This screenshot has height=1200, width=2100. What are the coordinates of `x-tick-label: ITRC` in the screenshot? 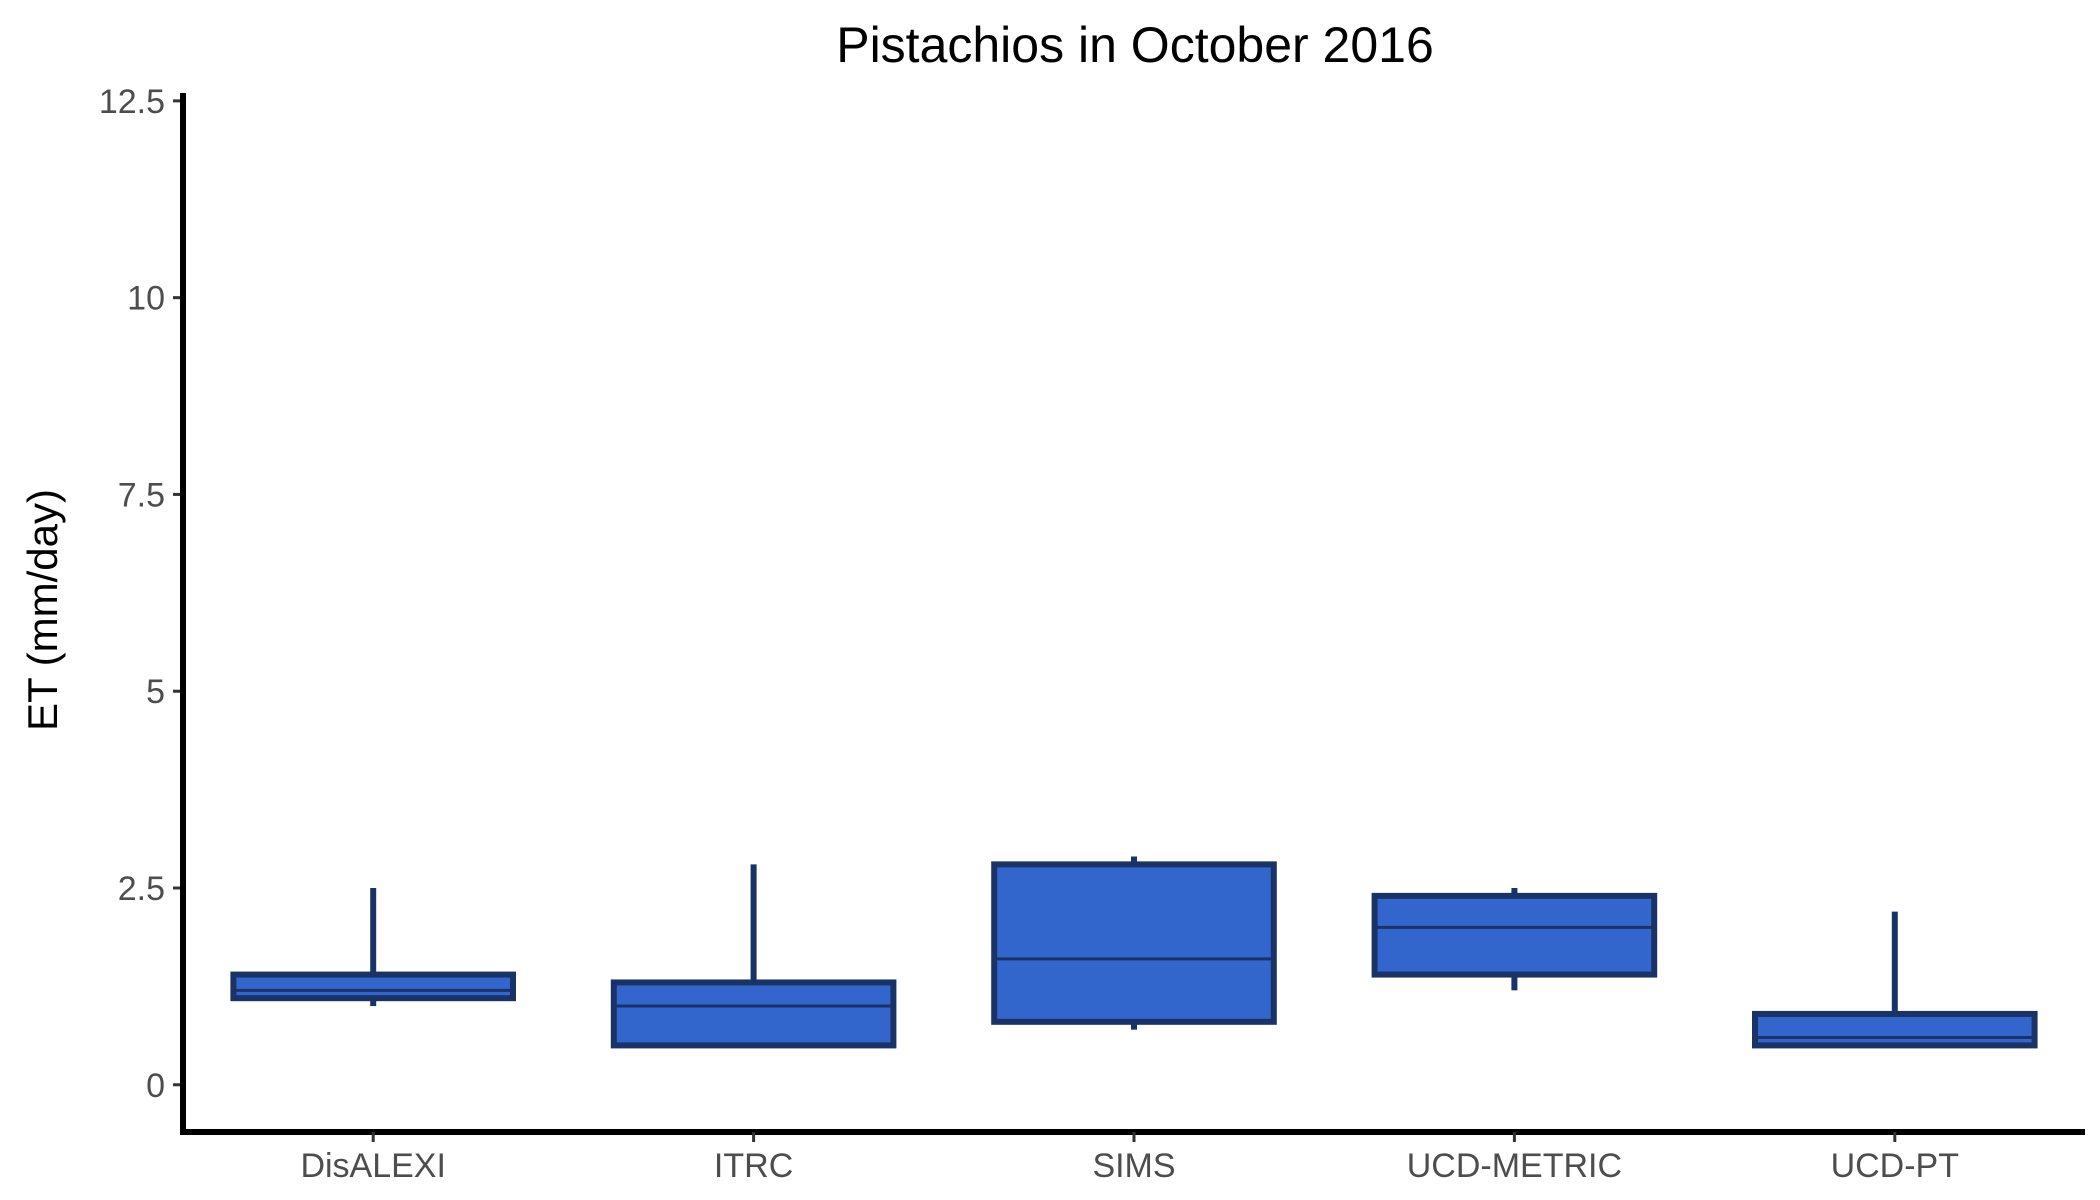 It's located at (753, 1166).